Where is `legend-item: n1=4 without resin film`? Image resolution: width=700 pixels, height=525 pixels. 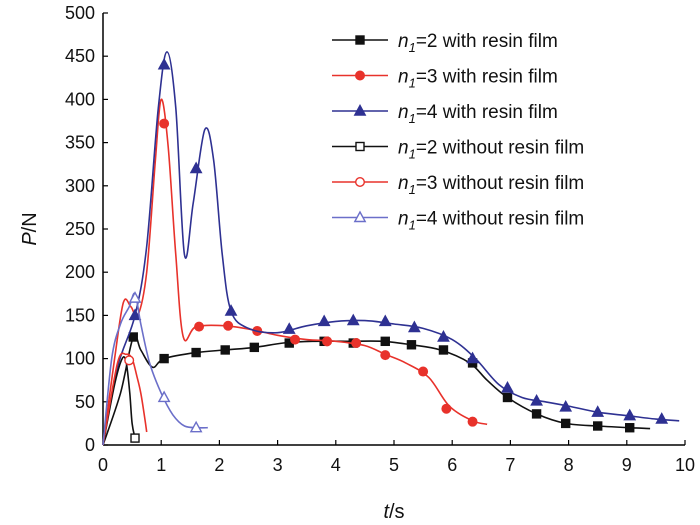 legend-item: n1=4 without resin film is located at coordinates (458, 221).